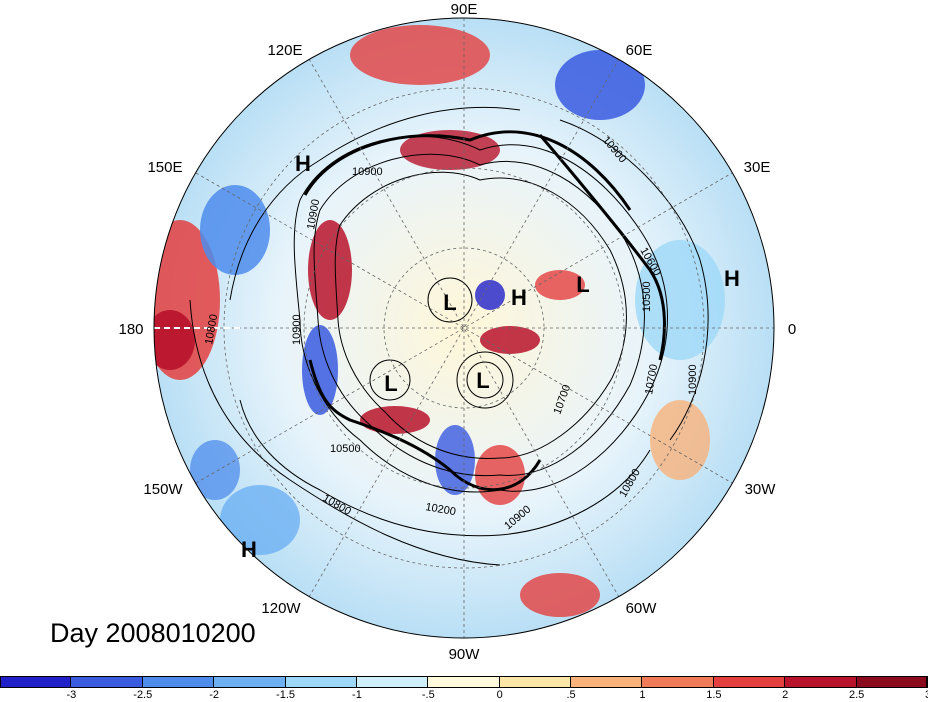 The image size is (928, 702). Describe the element at coordinates (143, 695) in the screenshot. I see `colorbar-tick-label: -2.5` at that location.